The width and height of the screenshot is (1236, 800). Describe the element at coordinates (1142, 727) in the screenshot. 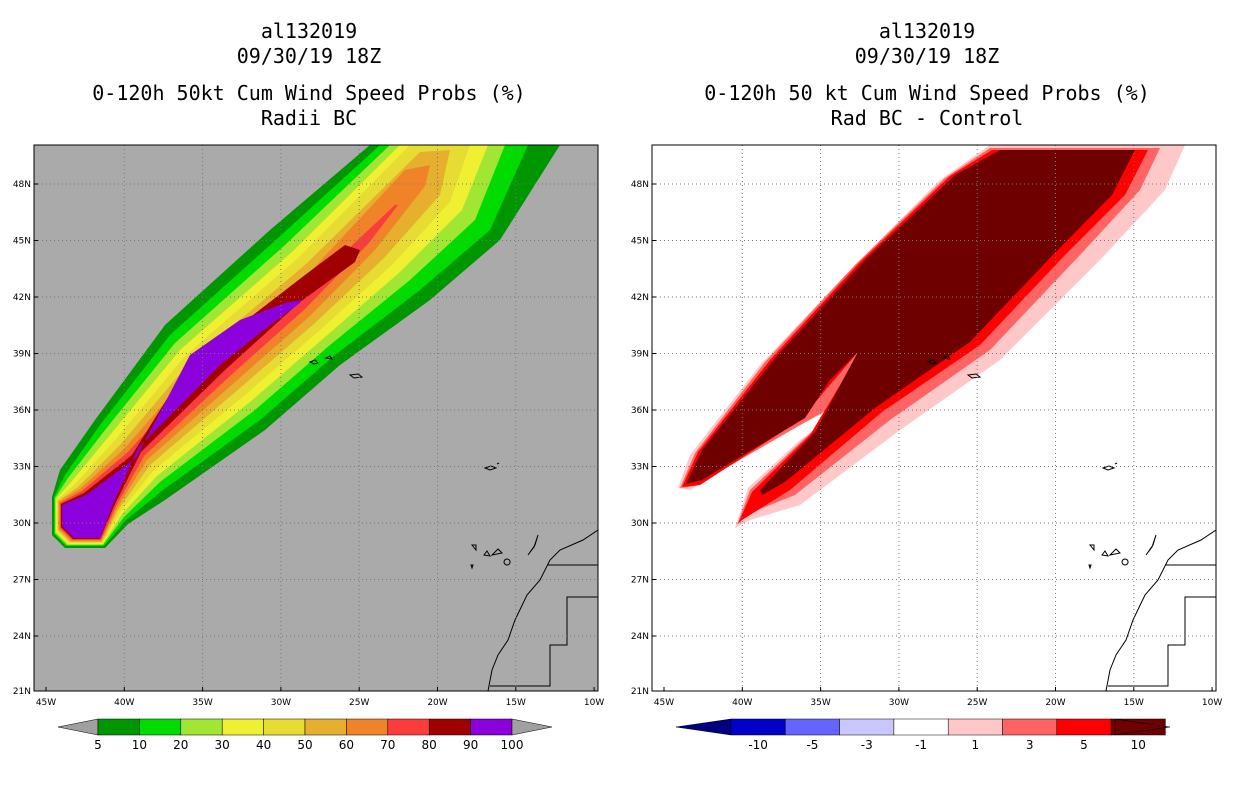

I see `right-colorbar-max-arrow` at that location.